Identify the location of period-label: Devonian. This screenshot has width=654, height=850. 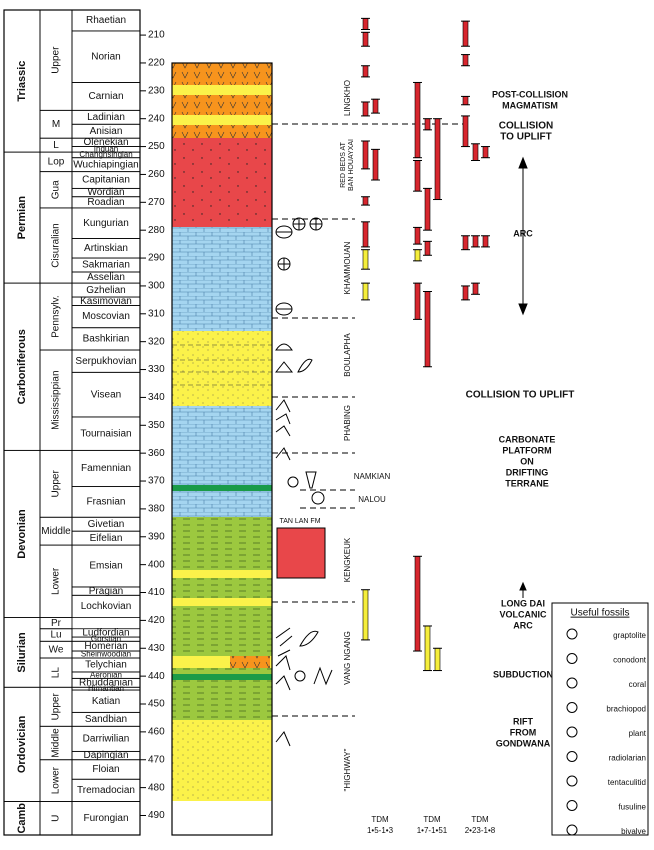
(22, 534).